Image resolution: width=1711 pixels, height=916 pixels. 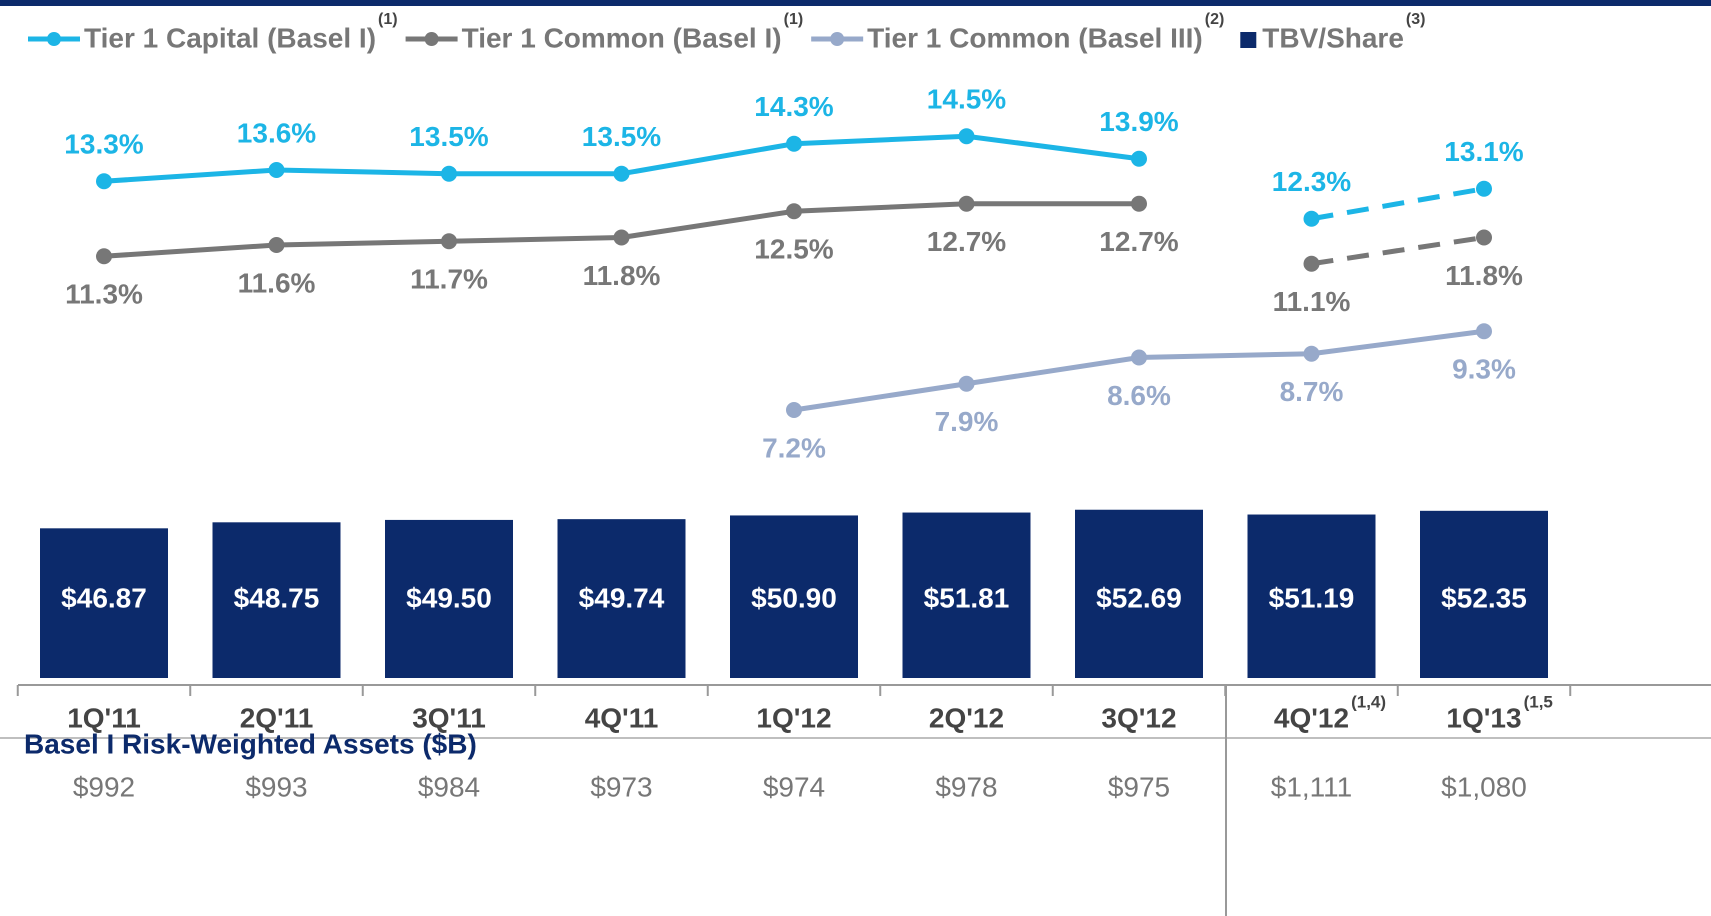 What do you see at coordinates (277, 282) in the screenshot?
I see `data-label: 11.6%` at bounding box center [277, 282].